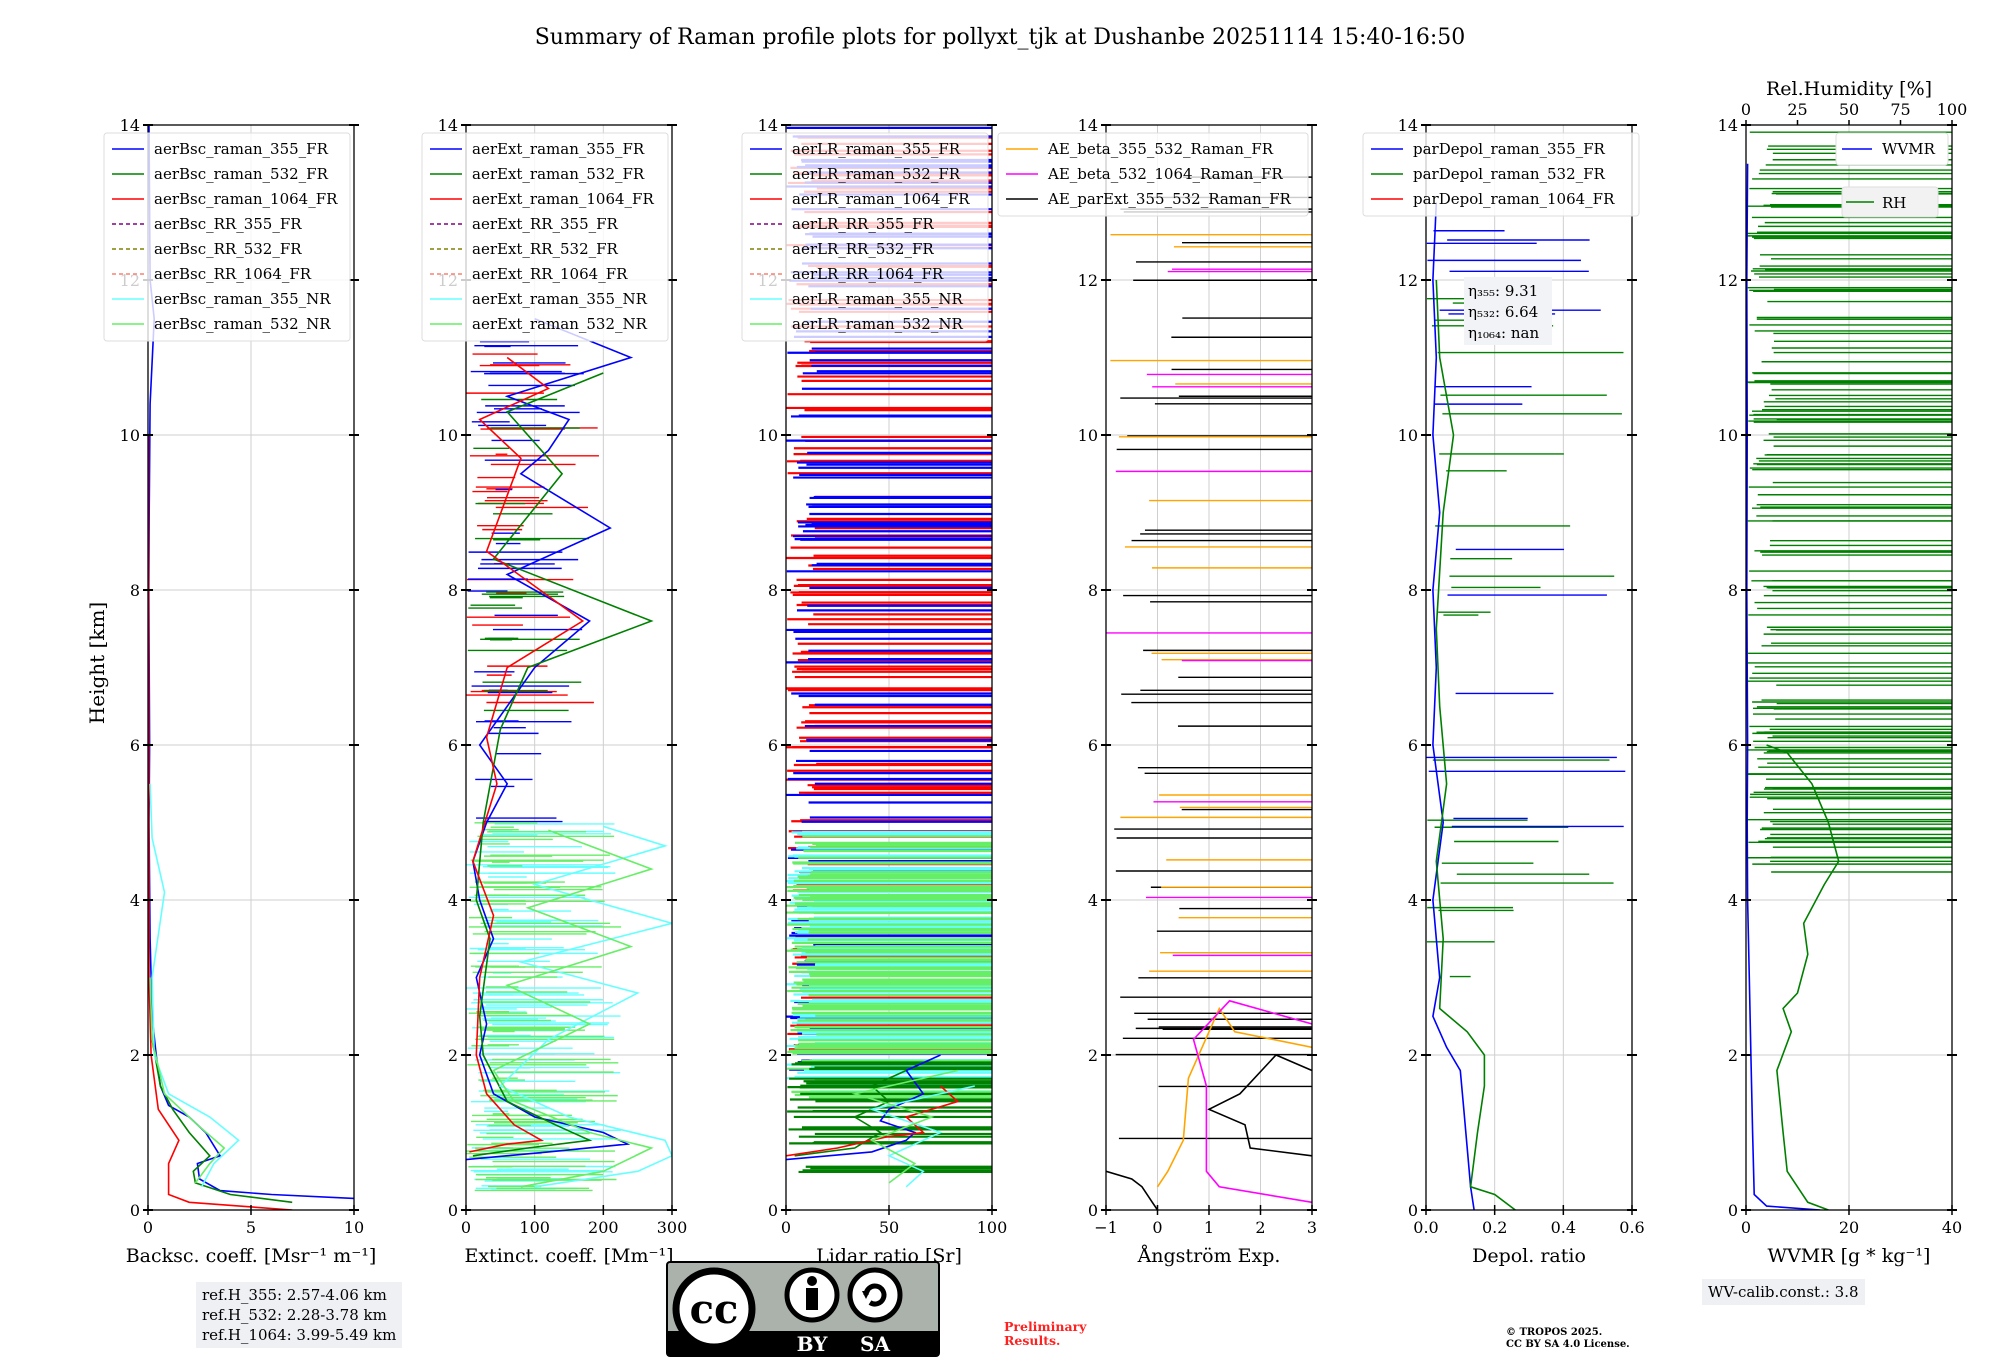  I want to click on cc-sa-text: SA, so click(875, 1344).